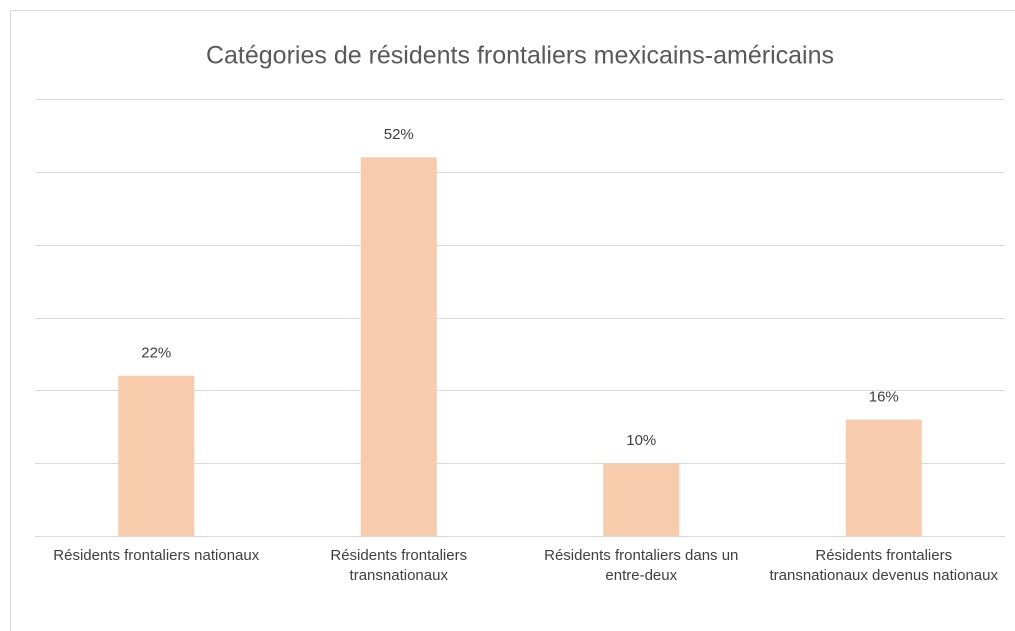 The width and height of the screenshot is (1015, 631). Describe the element at coordinates (399, 565) in the screenshot. I see `x-tick-label: Résidents frontaliers transnationaux` at that location.